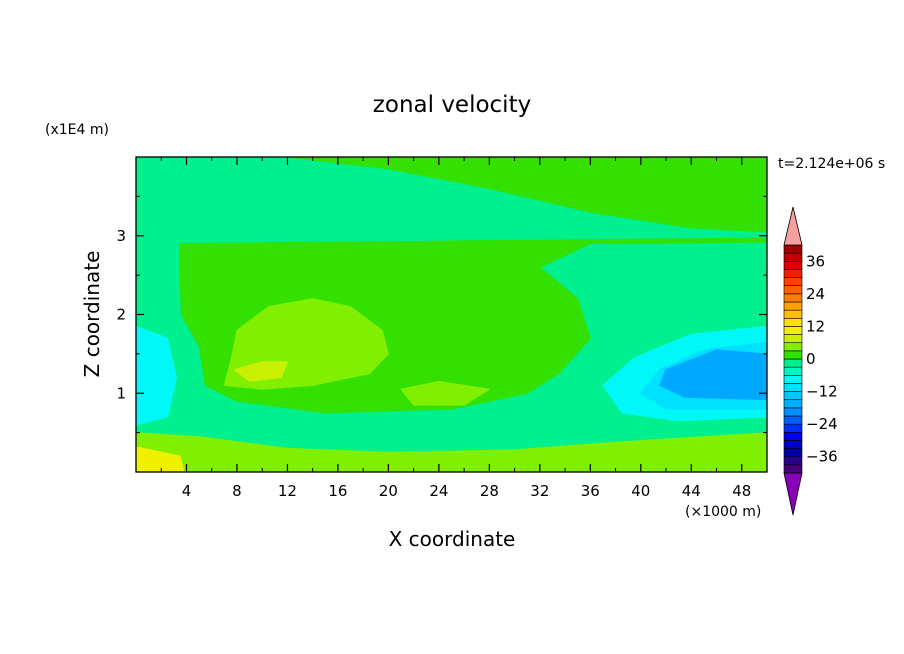 The image size is (904, 654). What do you see at coordinates (187, 491) in the screenshot?
I see `x-tick-label: 4` at bounding box center [187, 491].